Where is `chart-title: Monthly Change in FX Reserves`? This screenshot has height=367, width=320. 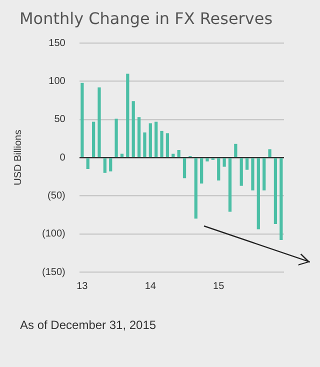
chart-title: Monthly Change in FX Reserves is located at coordinates (146, 18).